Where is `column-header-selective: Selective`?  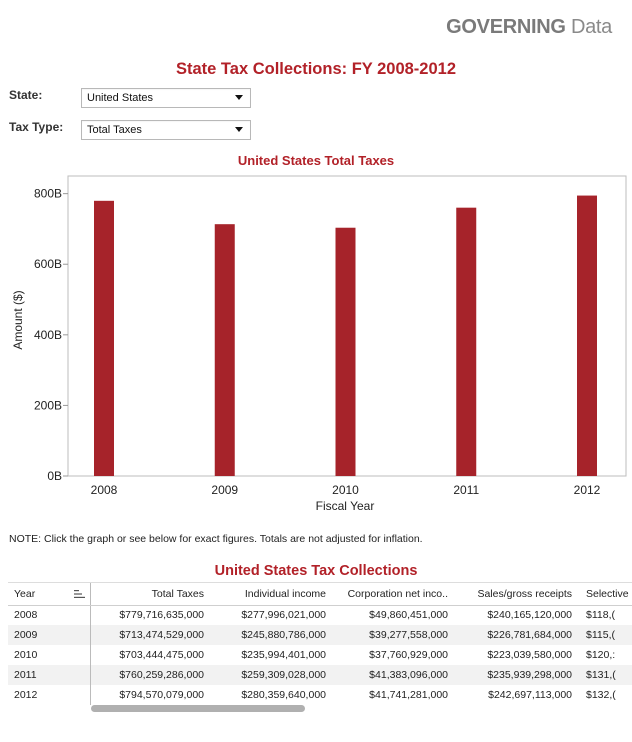 column-header-selective: Selective is located at coordinates (607, 594).